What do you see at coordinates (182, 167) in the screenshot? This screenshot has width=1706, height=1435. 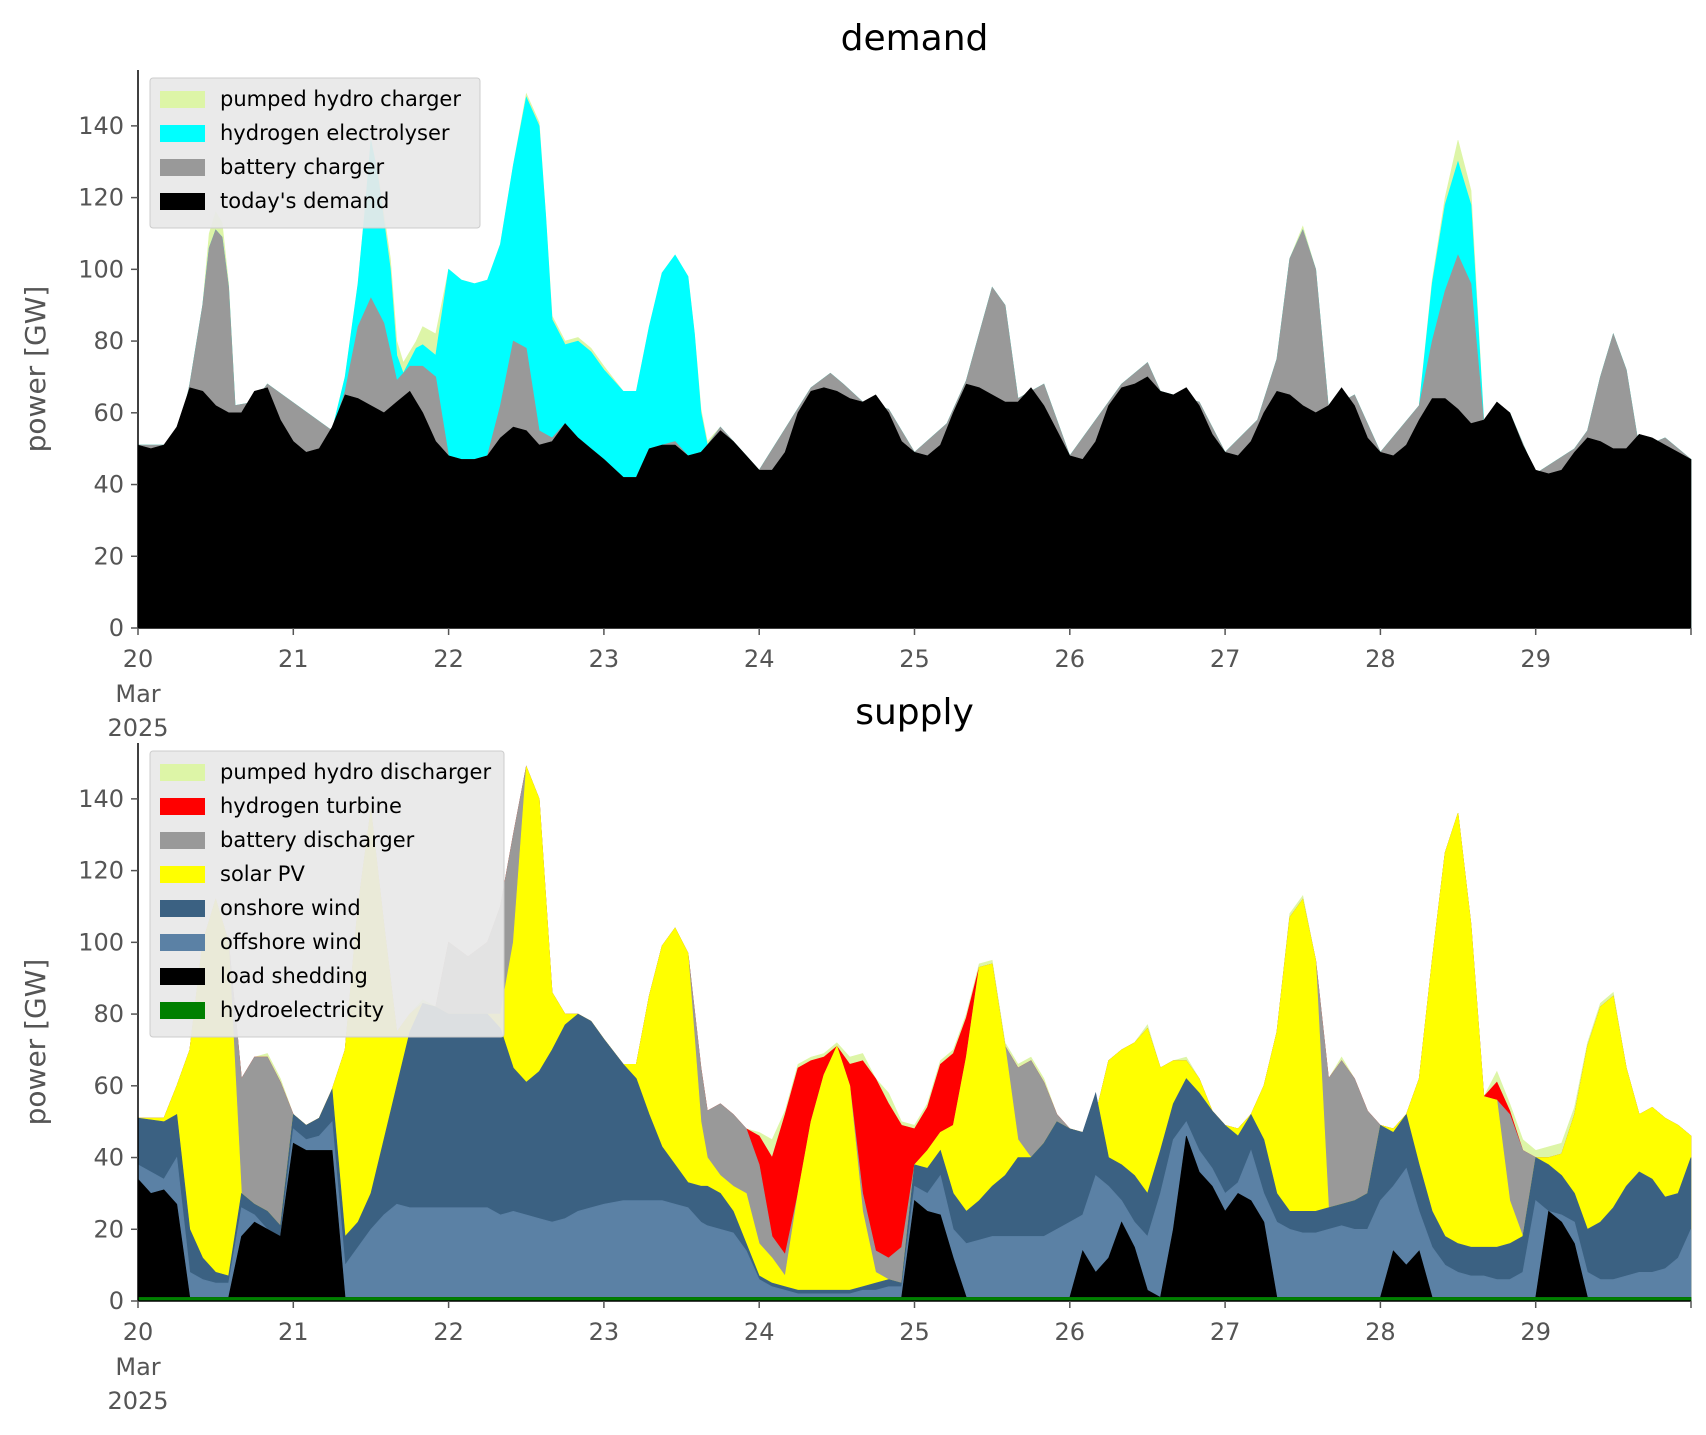 I see `legend-swatch-battery-charger` at bounding box center [182, 167].